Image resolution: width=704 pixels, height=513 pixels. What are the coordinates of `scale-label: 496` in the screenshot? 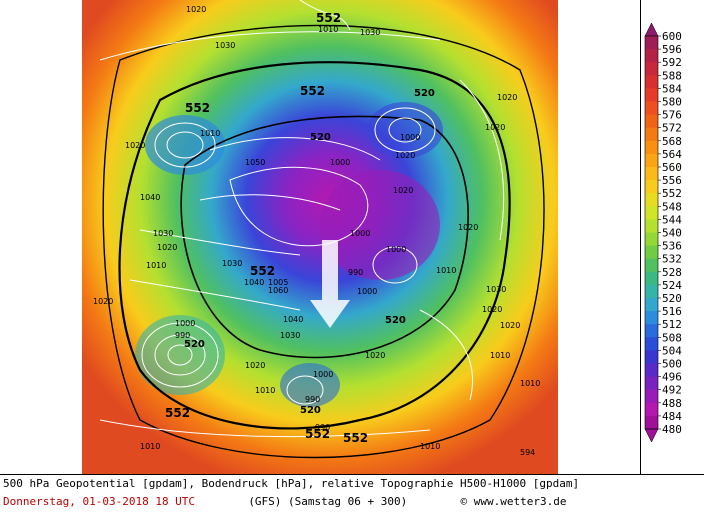 It's located at (672, 377).